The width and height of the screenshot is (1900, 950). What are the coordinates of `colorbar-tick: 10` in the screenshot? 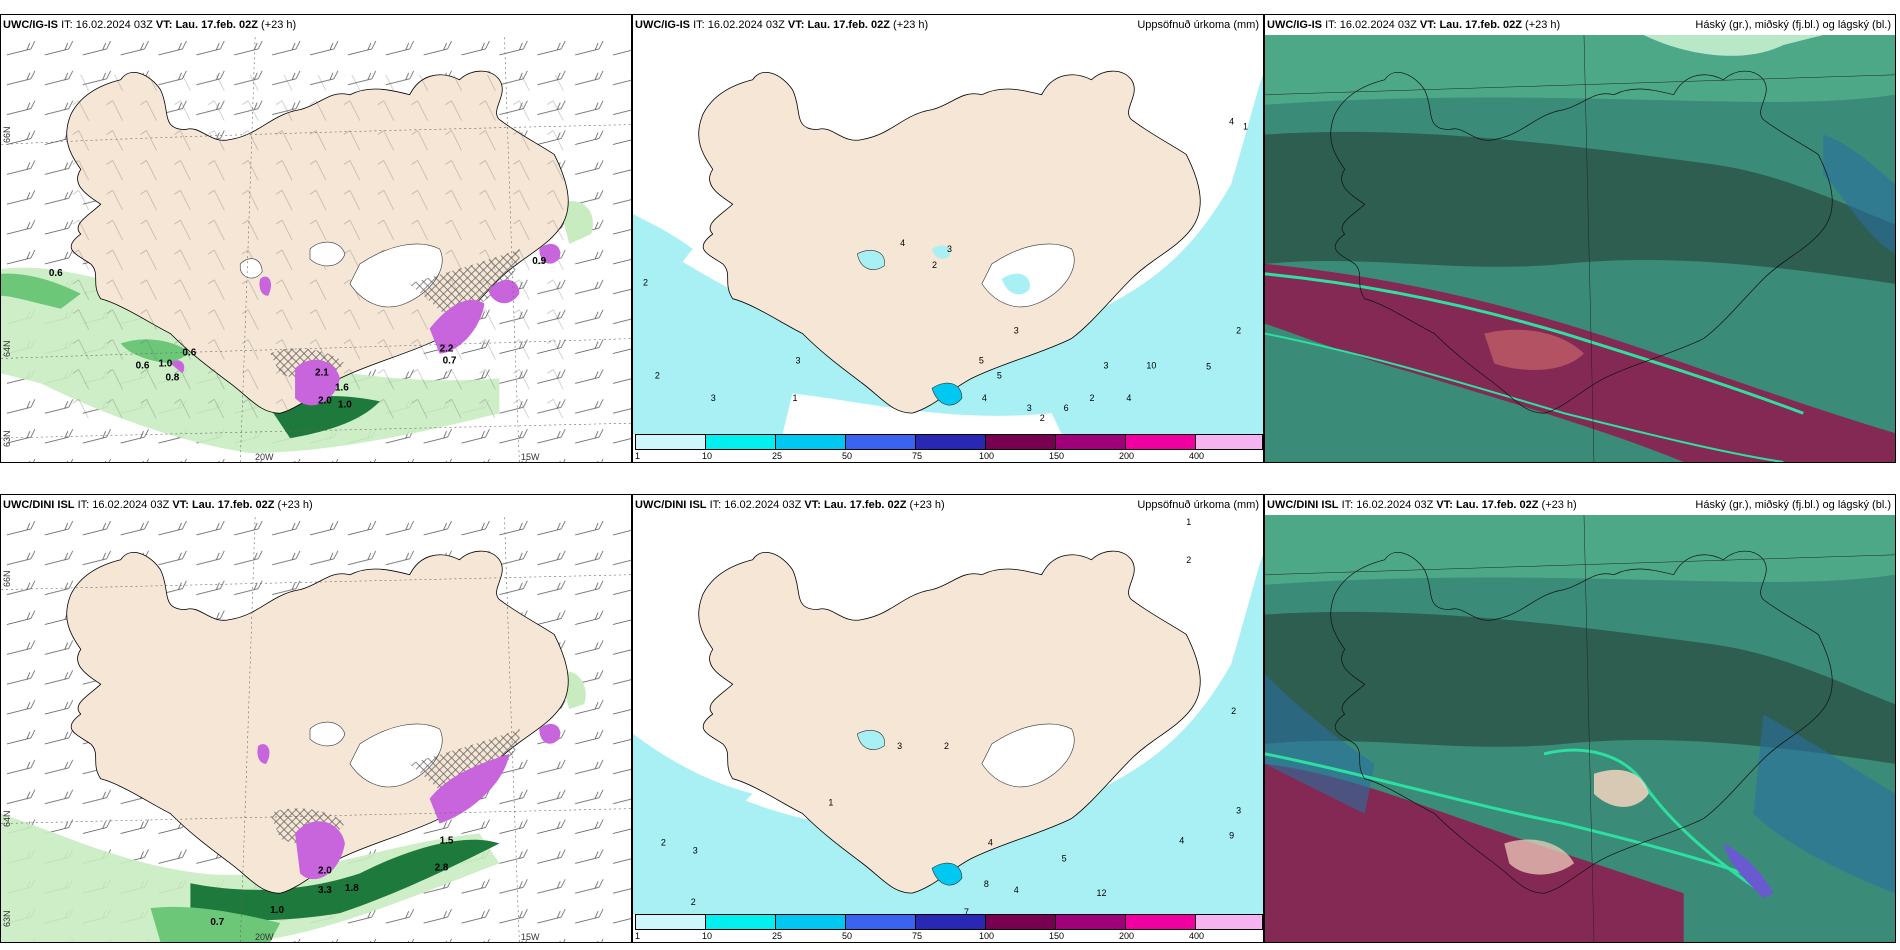 It's located at (707, 456).